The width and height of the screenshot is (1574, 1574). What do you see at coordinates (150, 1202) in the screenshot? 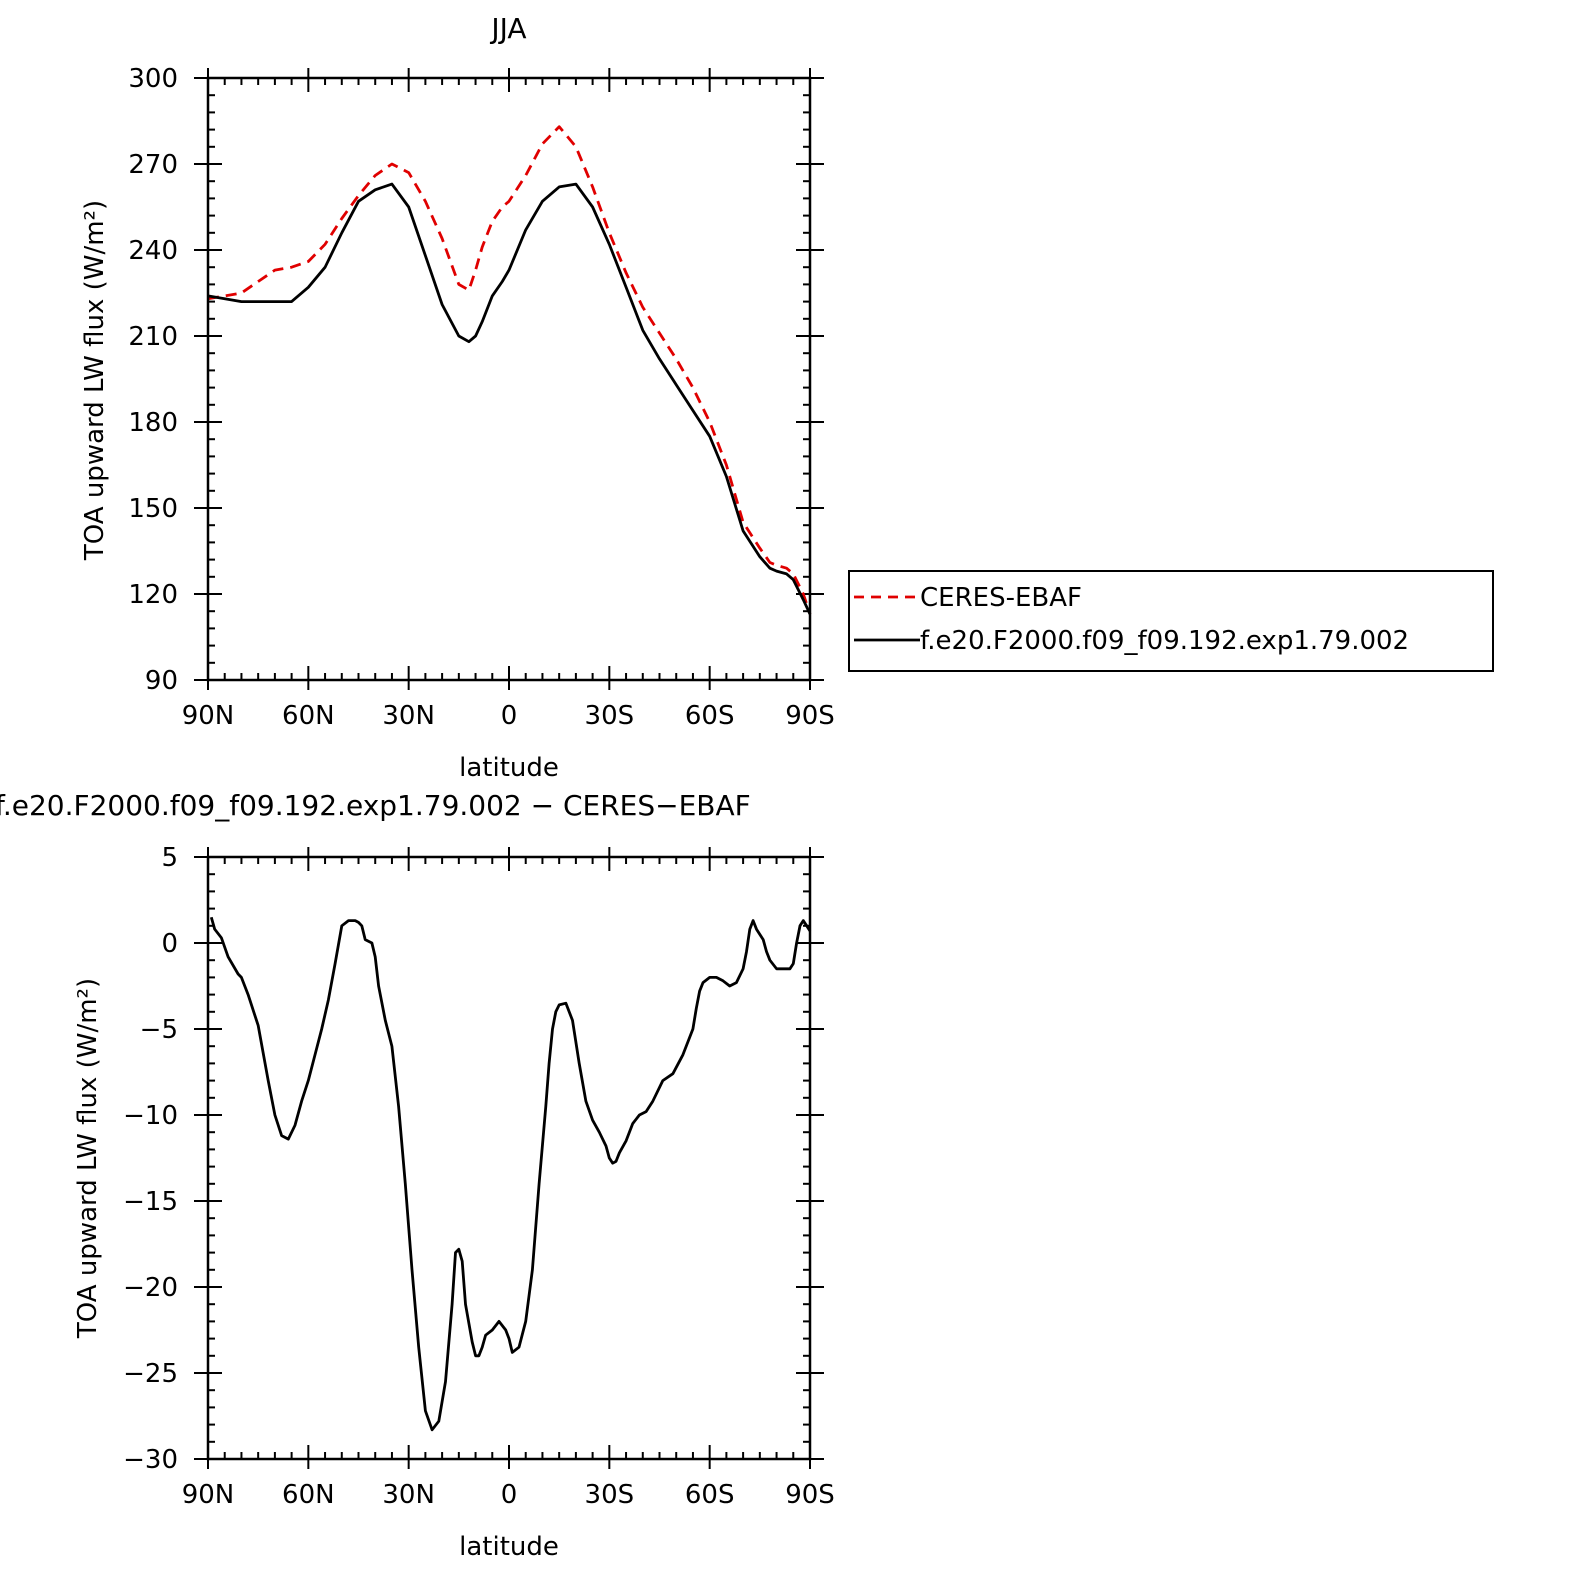
I see `y-tick-label: −15` at bounding box center [150, 1202].